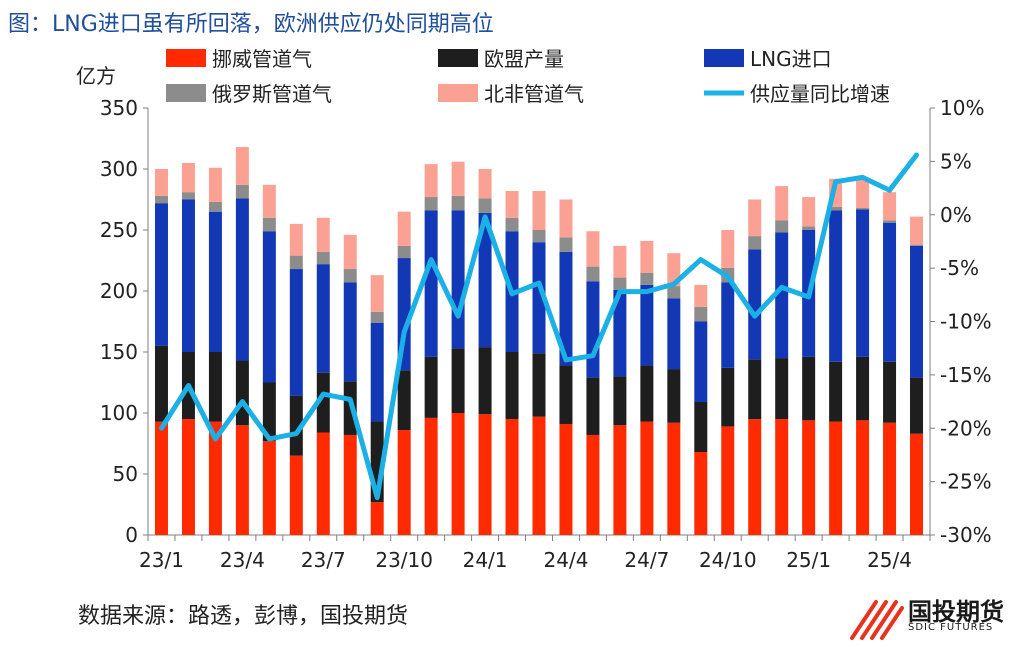 Image resolution: width=1024 pixels, height=647 pixels. What do you see at coordinates (966, 428) in the screenshot?
I see `y2-tick-label: -20%` at bounding box center [966, 428].